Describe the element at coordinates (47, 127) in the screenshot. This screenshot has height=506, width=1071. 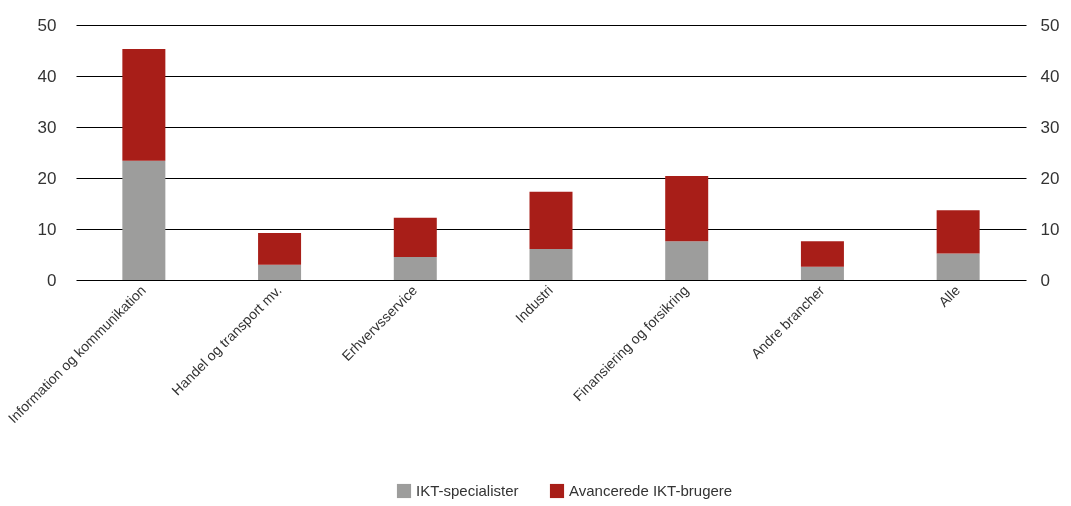
I see `y-tick-label: 30` at that location.